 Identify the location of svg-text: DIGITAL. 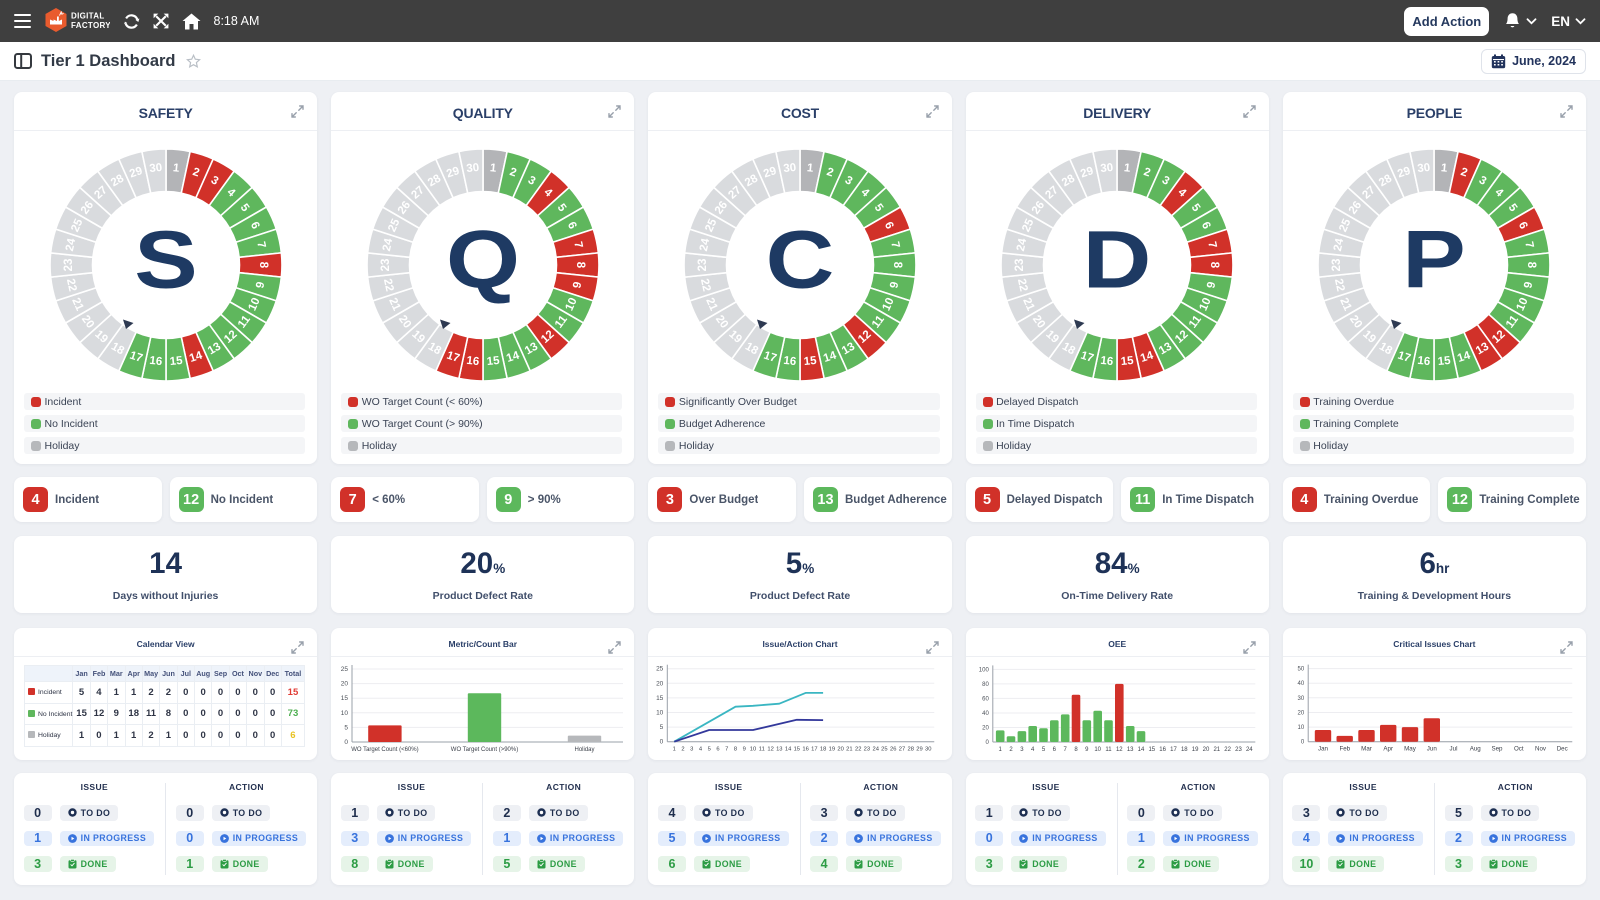
(88, 16).